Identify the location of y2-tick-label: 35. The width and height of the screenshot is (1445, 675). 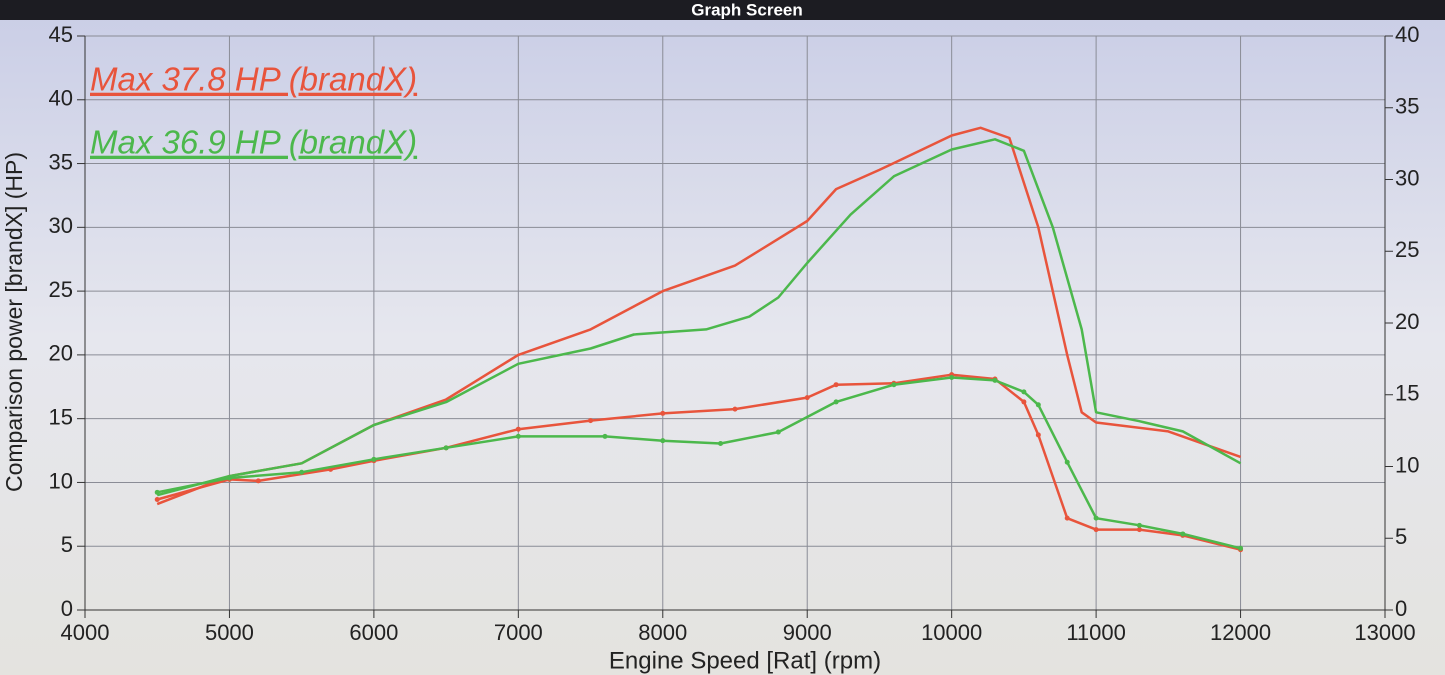
(1407, 106).